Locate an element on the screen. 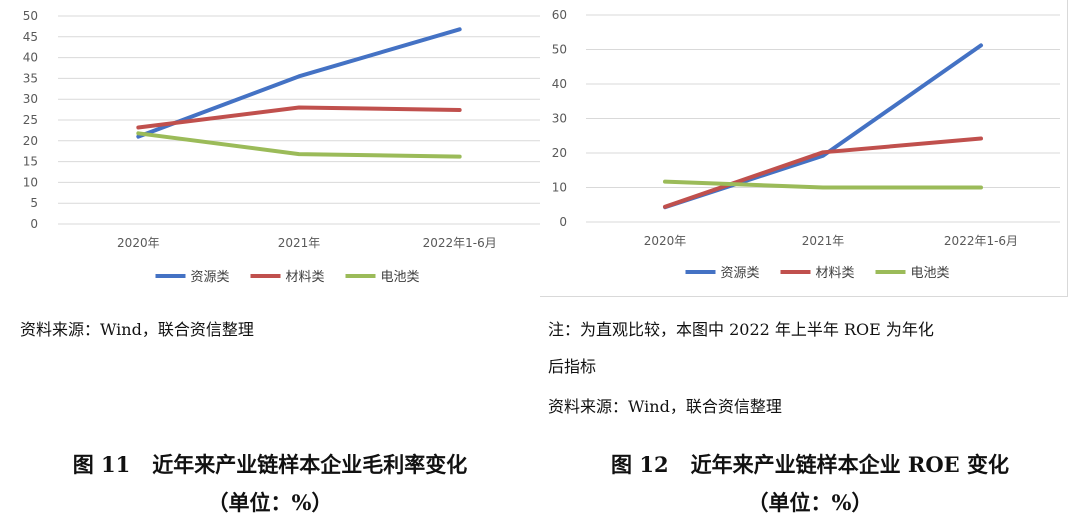 The width and height of the screenshot is (1080, 523). figure-11-title: 近年来产业链样本企业毛利率变化 is located at coordinates (310, 464).